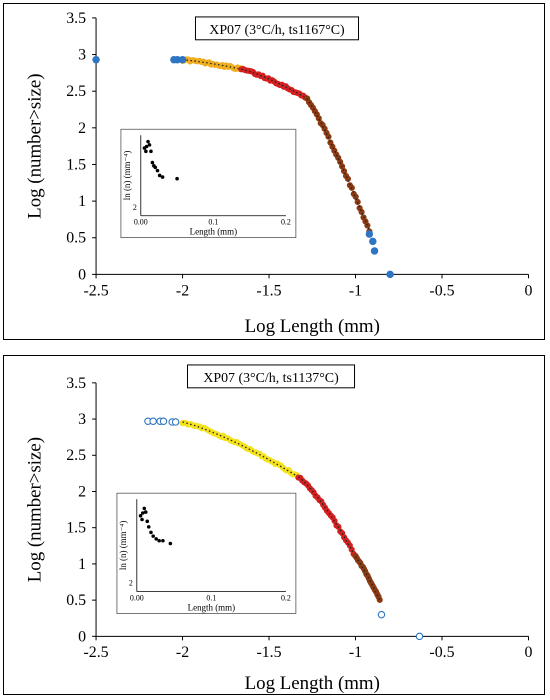 The image size is (550, 700). Describe the element at coordinates (208, 183) in the screenshot. I see `inset-frame` at that location.